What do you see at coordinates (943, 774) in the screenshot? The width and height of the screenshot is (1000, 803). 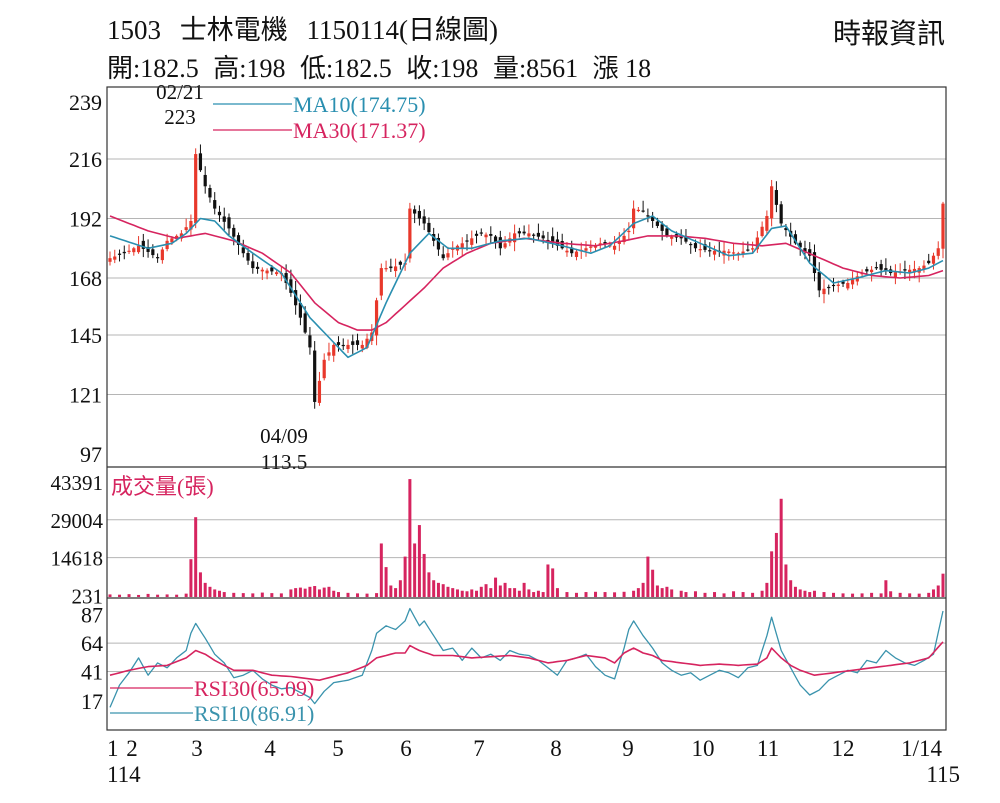 I see `x-year-label: 115` at bounding box center [943, 774].